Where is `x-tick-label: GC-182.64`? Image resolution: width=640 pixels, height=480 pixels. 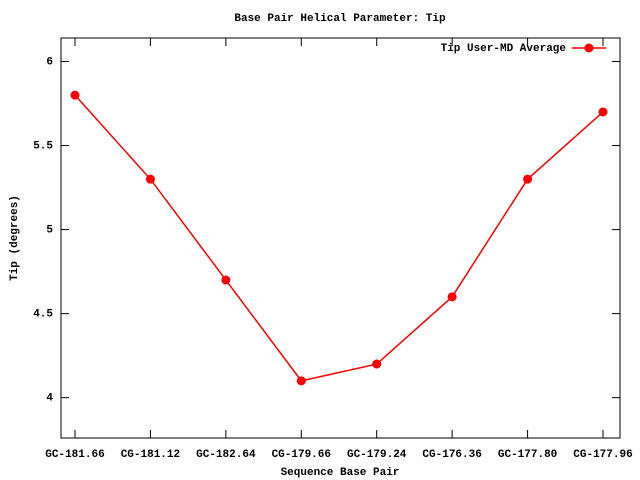
x-tick-label: GC-182.64 is located at coordinates (226, 455).